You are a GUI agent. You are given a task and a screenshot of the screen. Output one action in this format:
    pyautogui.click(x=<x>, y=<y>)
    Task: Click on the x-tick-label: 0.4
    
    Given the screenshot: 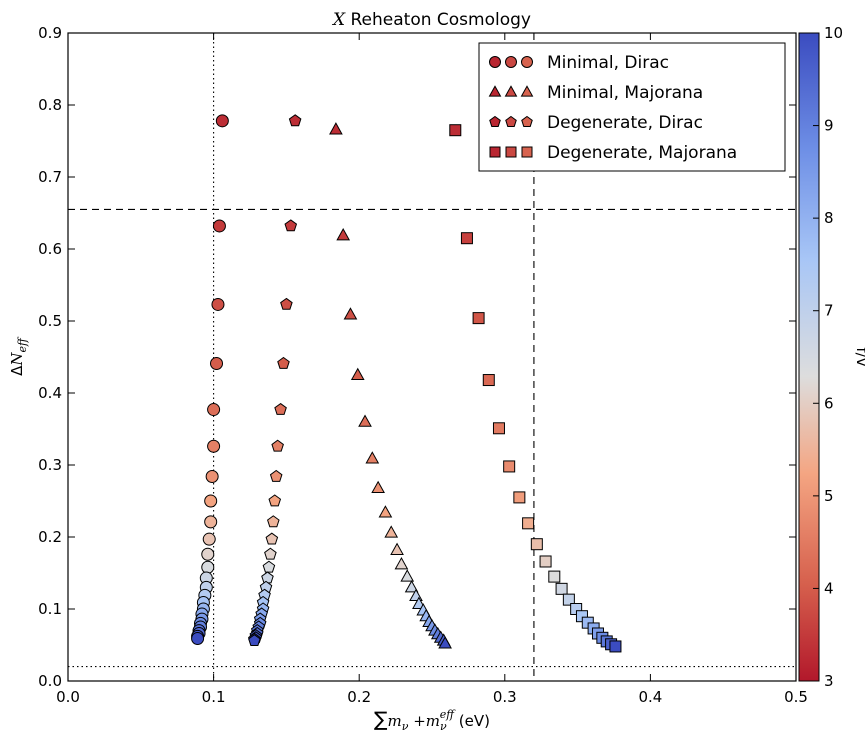 What is the action you would take?
    pyautogui.click(x=650, y=697)
    